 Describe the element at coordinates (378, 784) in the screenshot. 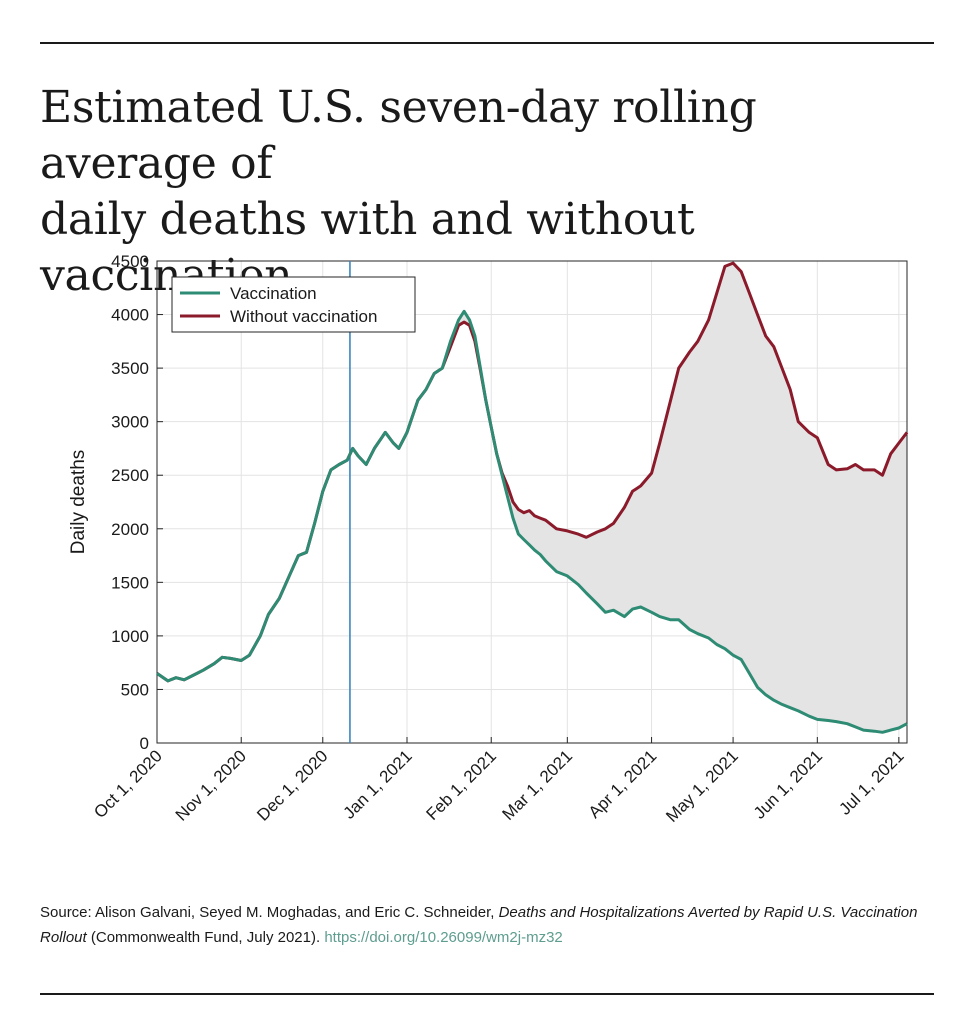

I see `x-tick-label-3: Jan 1, 2021` at that location.